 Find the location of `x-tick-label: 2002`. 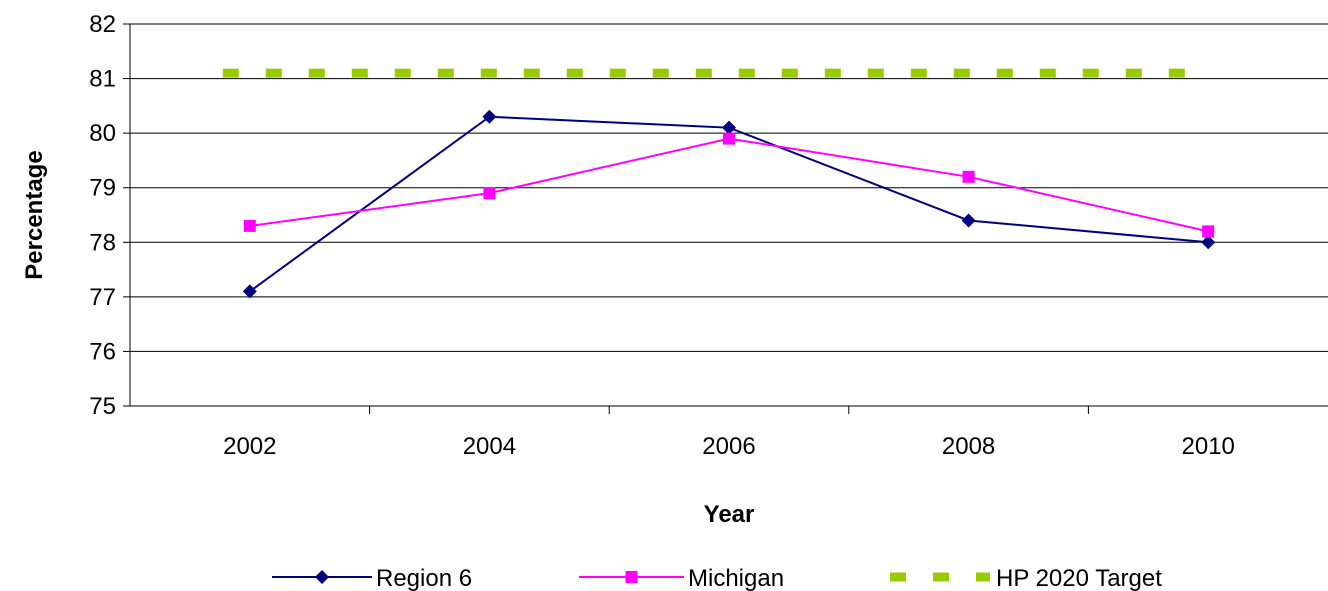

x-tick-label: 2002 is located at coordinates (249, 446).